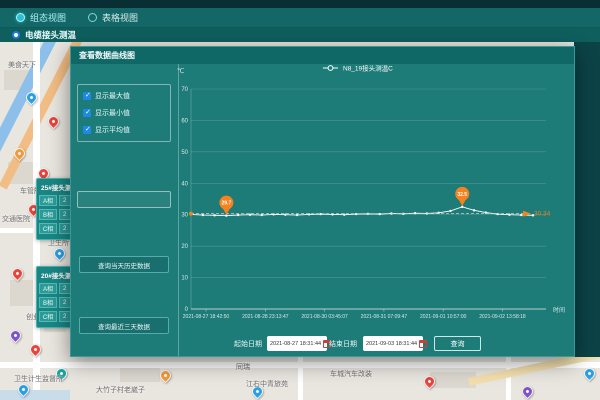 This screenshot has width=600, height=400. What do you see at coordinates (184, 184) in the screenshot?
I see `svg-text: 40` at bounding box center [184, 184].